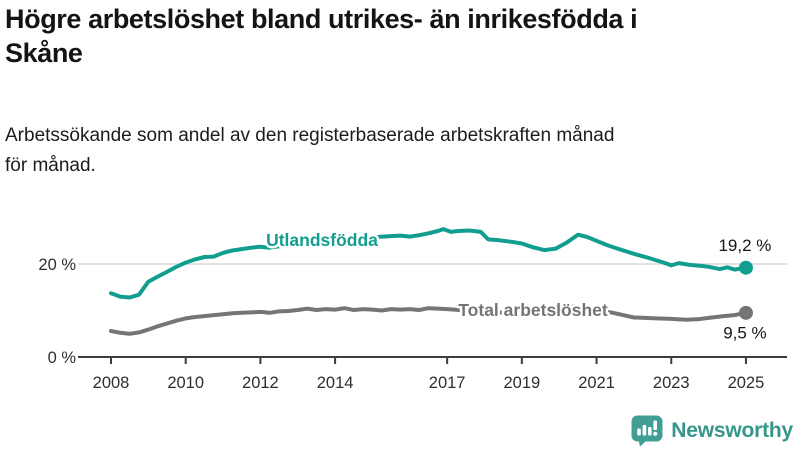 The height and width of the screenshot is (450, 800). I want to click on x-axis-label-2017: 2017, so click(447, 383).